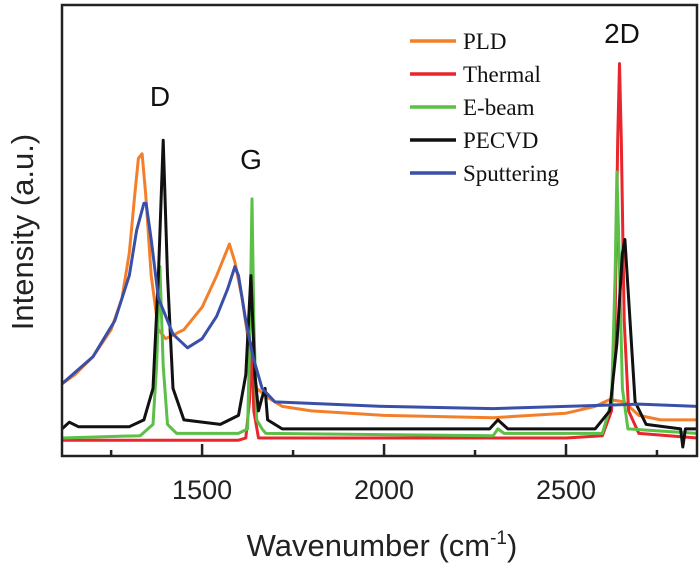 This screenshot has width=700, height=568. I want to click on legend-label: Thermal, so click(502, 74).